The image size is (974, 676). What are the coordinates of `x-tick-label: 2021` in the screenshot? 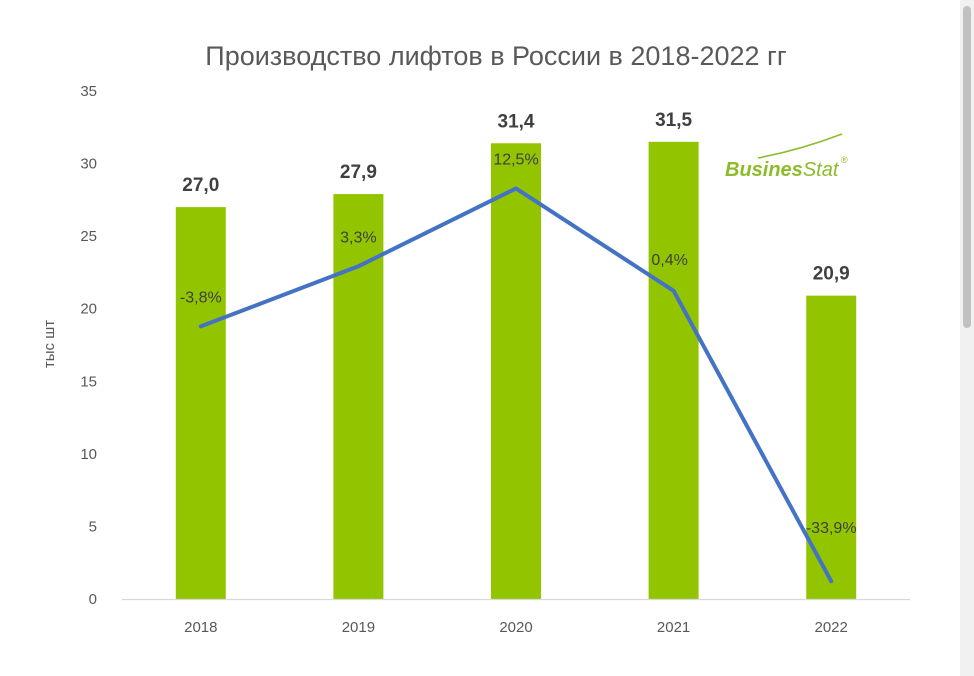 It's located at (673, 627).